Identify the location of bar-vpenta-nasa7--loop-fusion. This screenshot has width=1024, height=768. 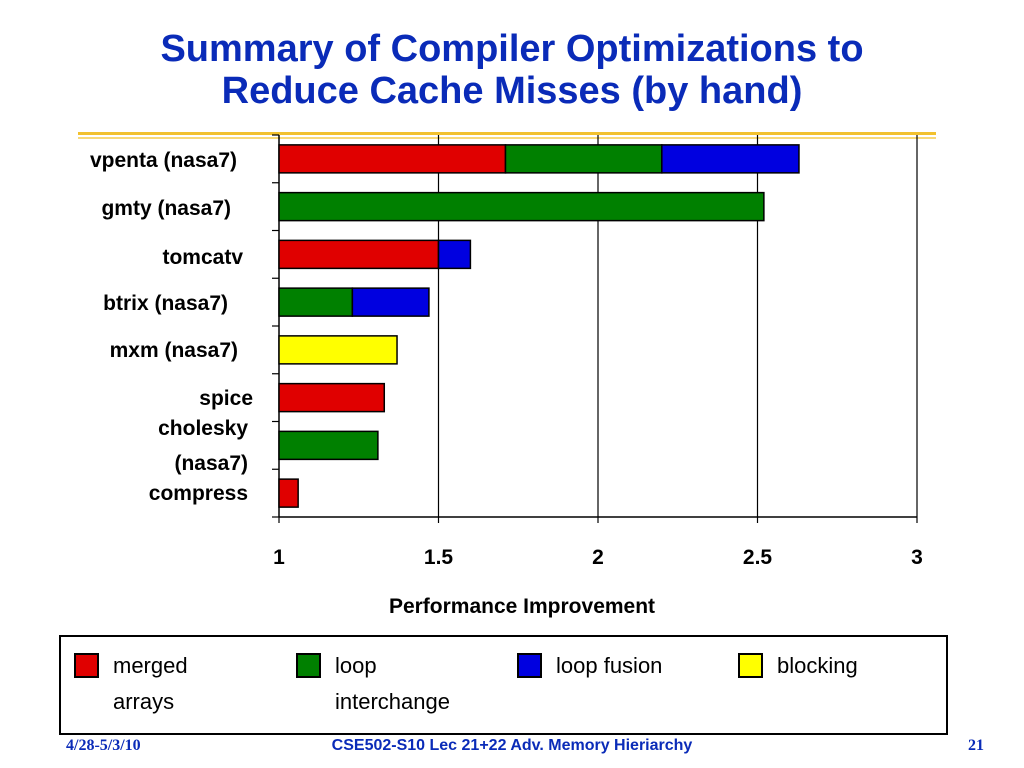
(730, 159).